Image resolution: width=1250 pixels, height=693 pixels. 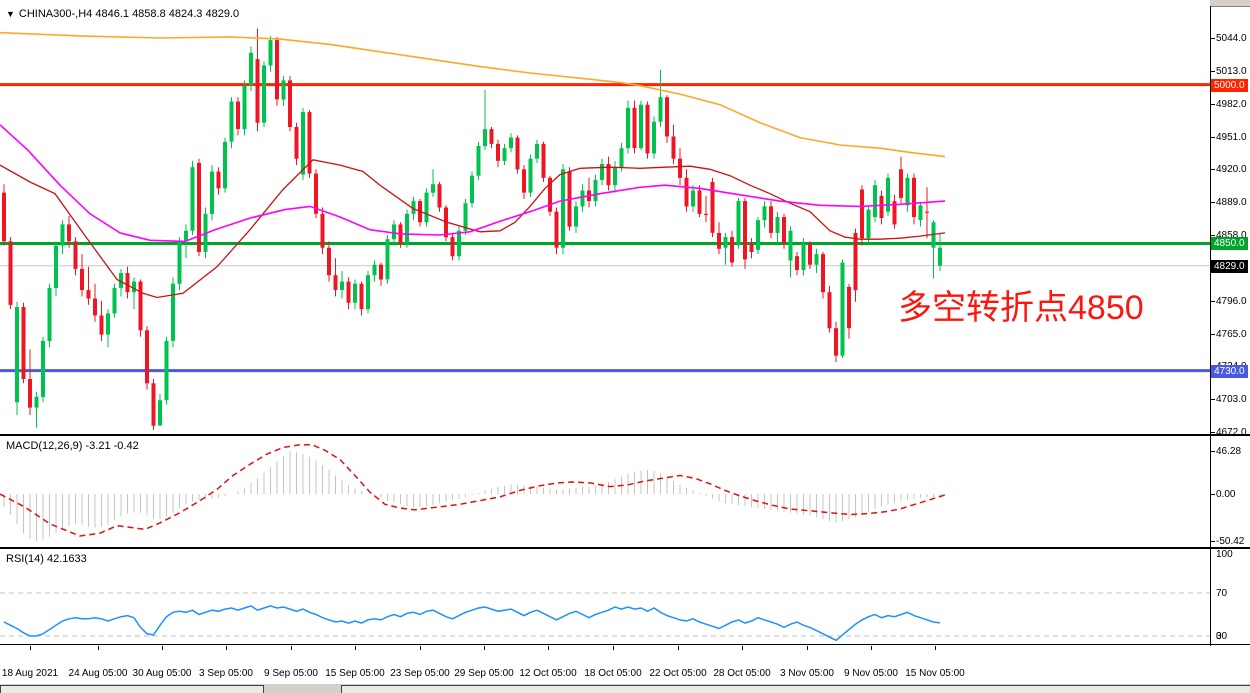 What do you see at coordinates (613, 673) in the screenshot?
I see `time-tick-label: 18 Oct 05:00` at bounding box center [613, 673].